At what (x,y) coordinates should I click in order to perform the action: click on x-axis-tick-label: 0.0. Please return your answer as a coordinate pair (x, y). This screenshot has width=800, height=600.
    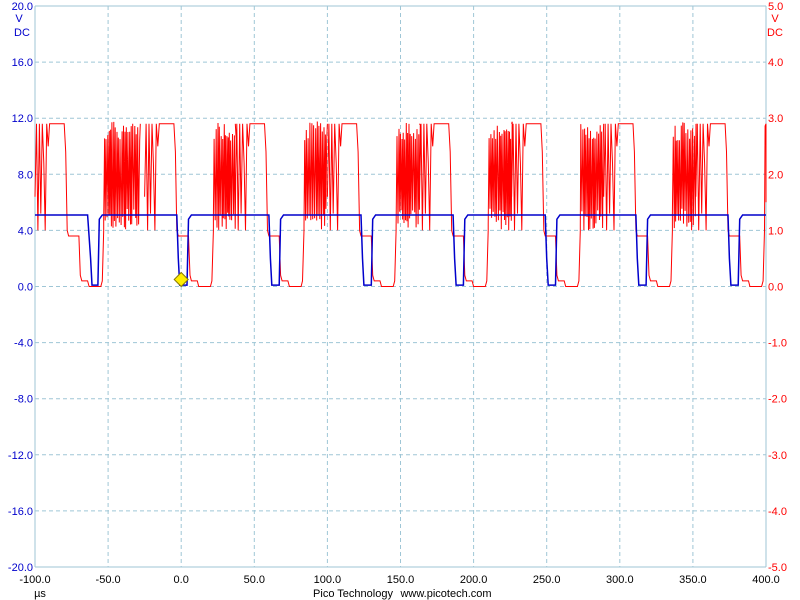
    Looking at the image, I should click on (181, 580).